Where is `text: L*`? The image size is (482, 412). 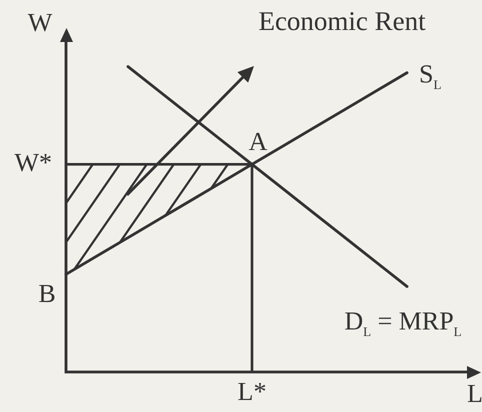 text: L* is located at coordinates (252, 391).